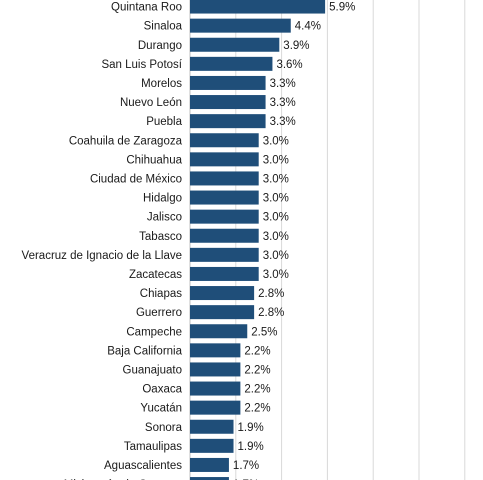 Image resolution: width=483 pixels, height=480 pixels. What do you see at coordinates (159, 313) in the screenshot?
I see `category-label: Guerrero` at bounding box center [159, 313].